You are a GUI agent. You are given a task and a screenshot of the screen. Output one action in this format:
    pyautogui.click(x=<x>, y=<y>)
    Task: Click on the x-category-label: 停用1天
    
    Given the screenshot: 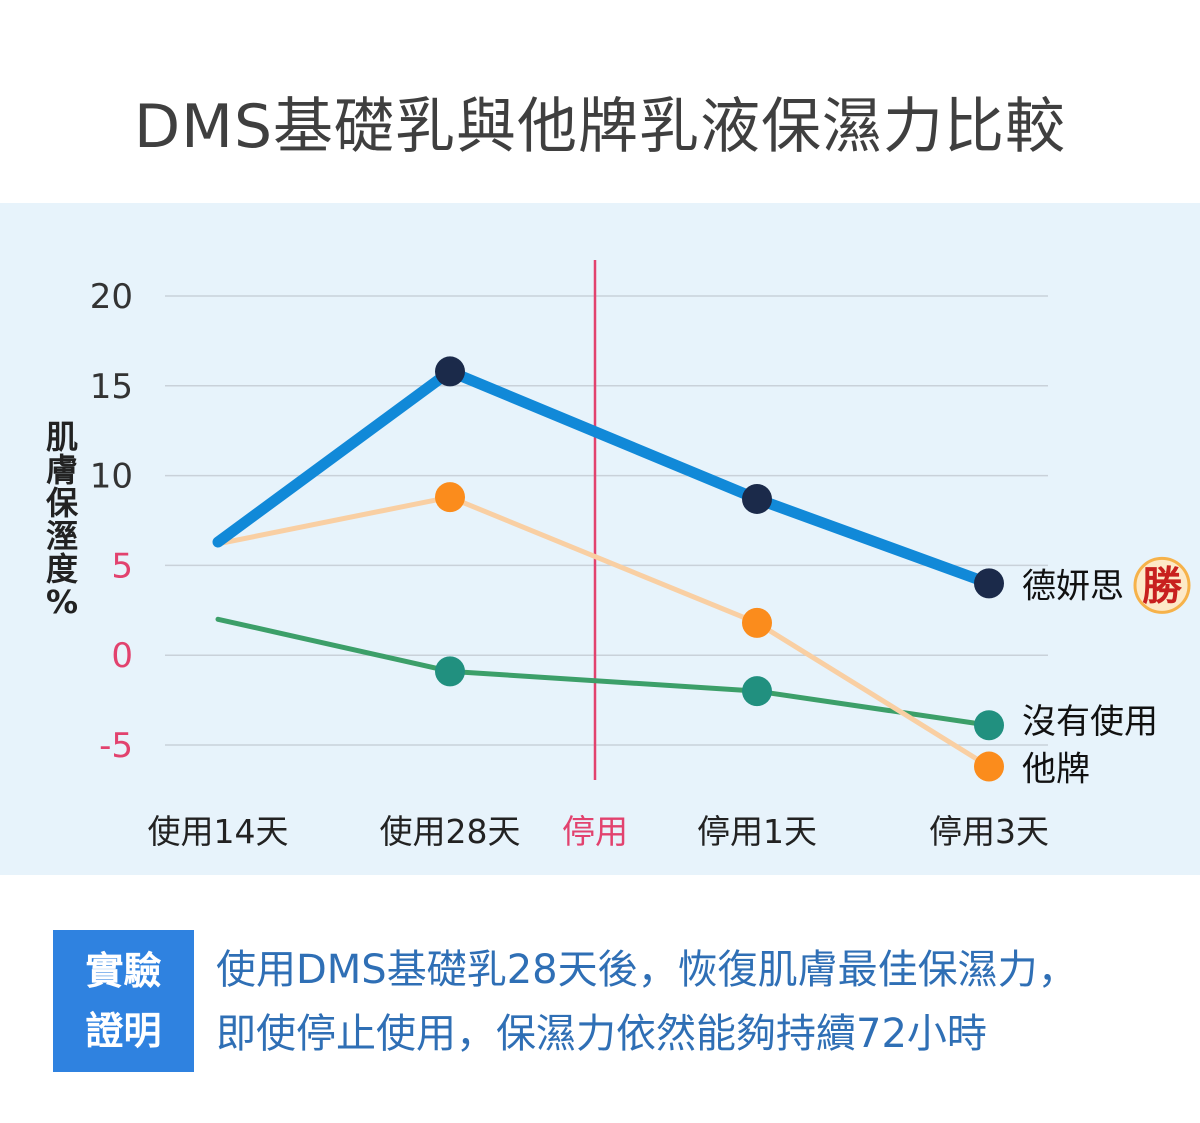 What is the action you would take?
    pyautogui.click(x=757, y=831)
    